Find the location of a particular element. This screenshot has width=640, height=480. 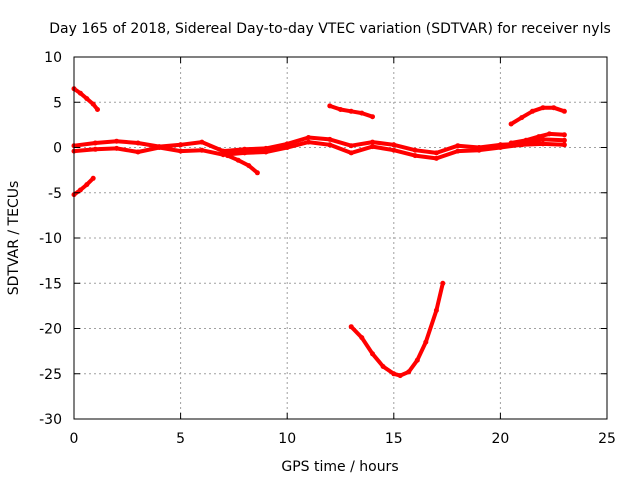

x-axis-label: GPS time / hours is located at coordinates (339, 467).